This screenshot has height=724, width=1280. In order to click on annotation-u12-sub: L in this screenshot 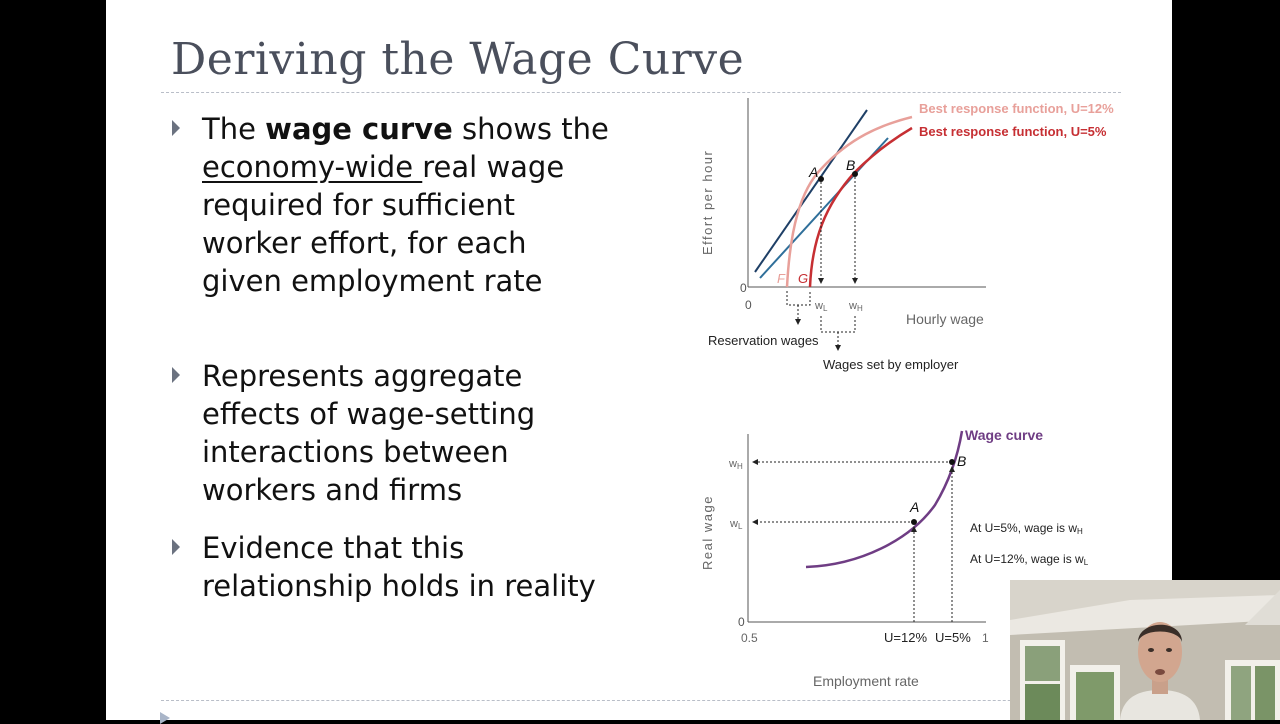, I will do `click(1086, 562)`.